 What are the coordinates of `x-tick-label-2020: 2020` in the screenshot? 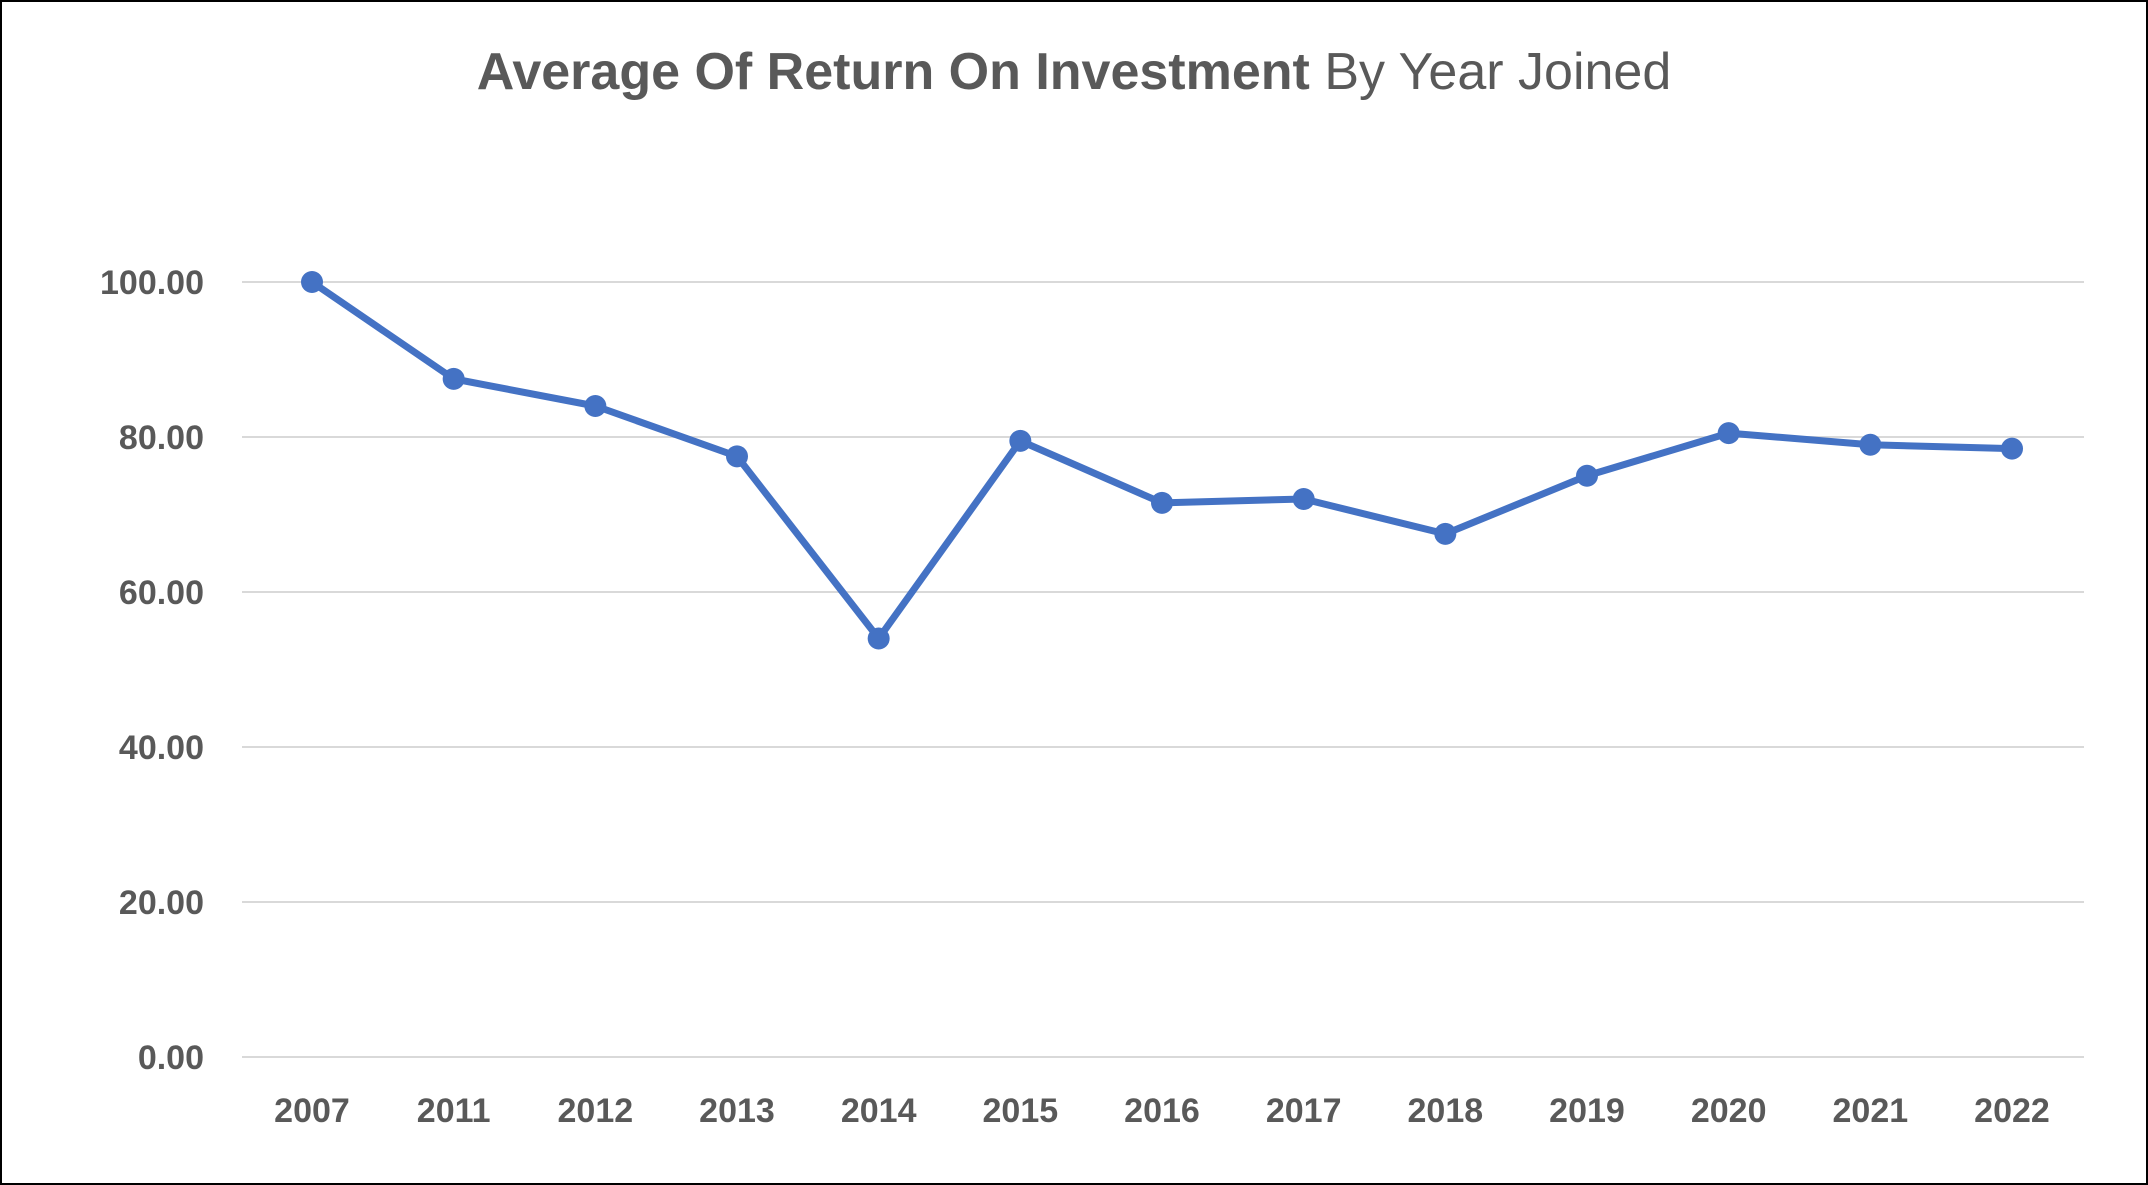 It's located at (1729, 1111).